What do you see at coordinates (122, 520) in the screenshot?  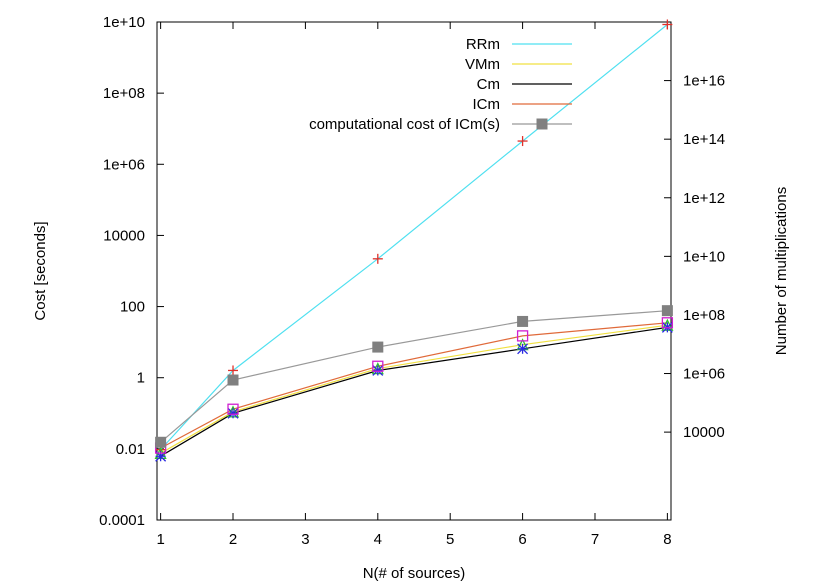 I see `y-tick-label: 0.0001` at bounding box center [122, 520].